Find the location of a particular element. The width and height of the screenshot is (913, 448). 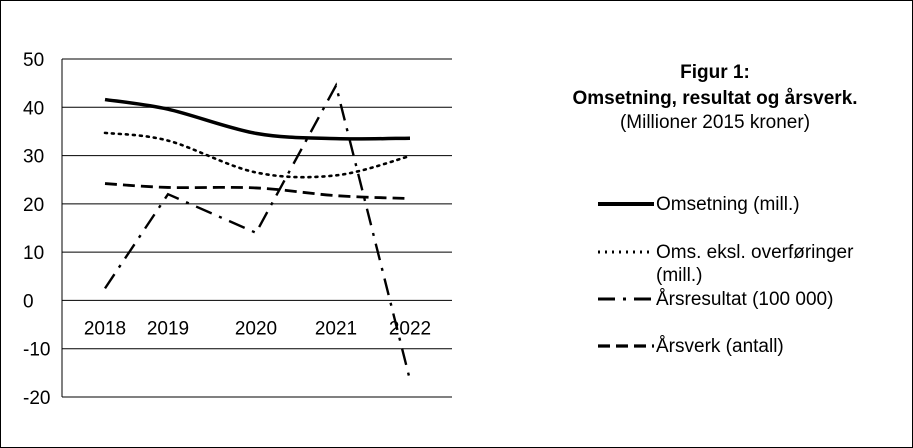

y-tick-label: 10 is located at coordinates (33, 253).